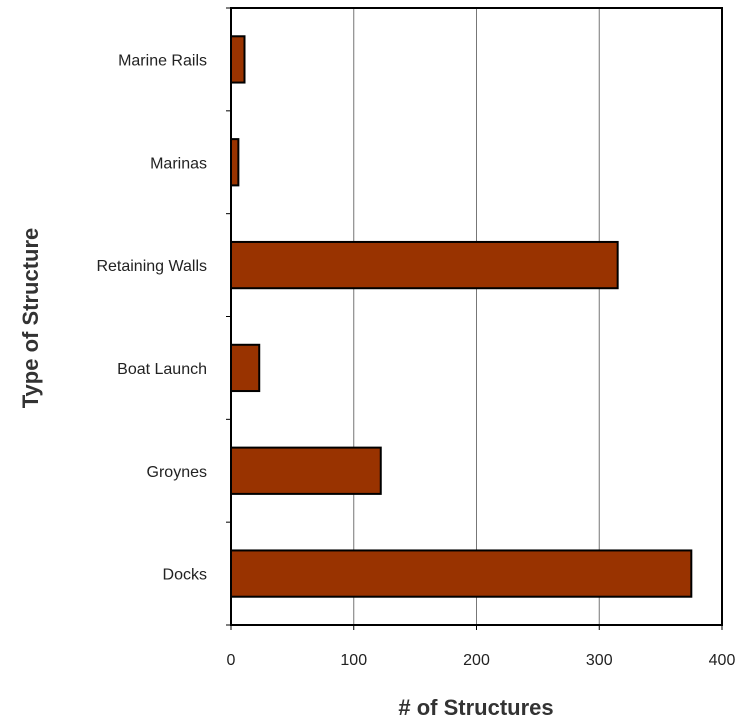 The width and height of the screenshot is (739, 724). What do you see at coordinates (599, 660) in the screenshot?
I see `x-tick-label: 300` at bounding box center [599, 660].